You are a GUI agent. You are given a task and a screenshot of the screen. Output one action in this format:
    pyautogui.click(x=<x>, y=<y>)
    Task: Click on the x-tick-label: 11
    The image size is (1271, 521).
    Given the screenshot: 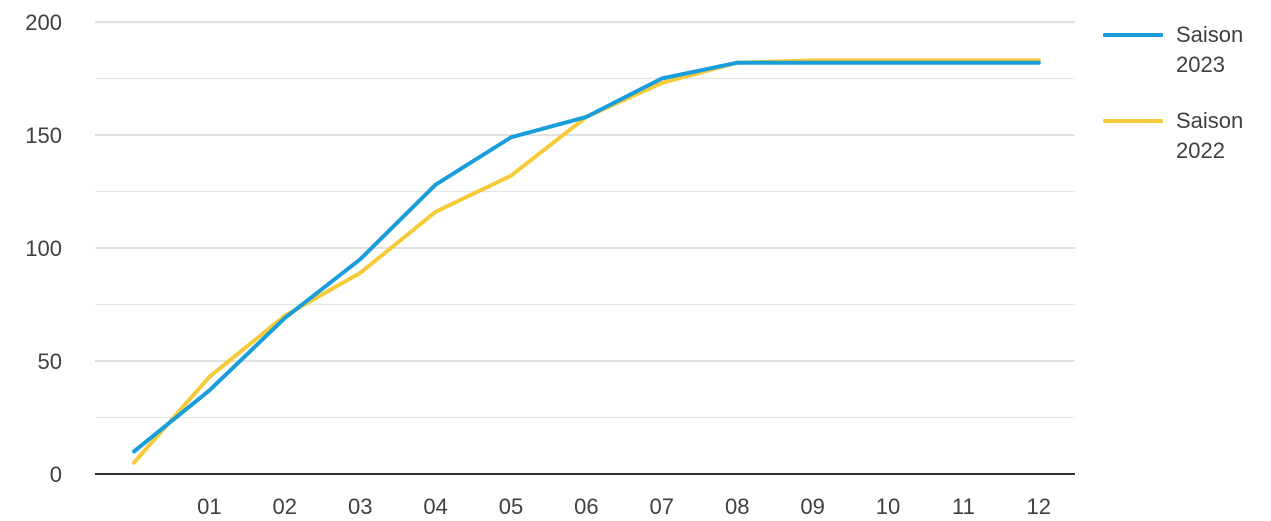 What is the action you would take?
    pyautogui.click(x=963, y=506)
    